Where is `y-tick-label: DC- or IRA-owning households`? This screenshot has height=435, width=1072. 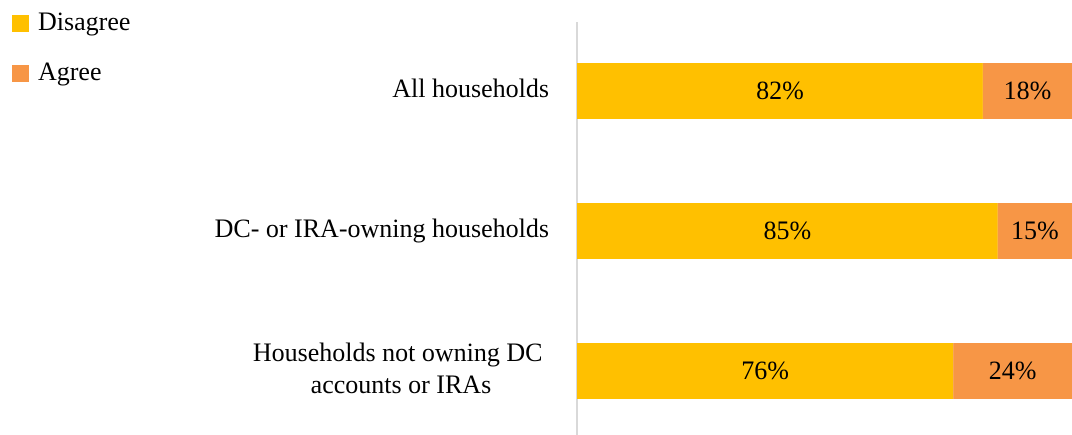 y-tick-label: DC- or IRA-owning households is located at coordinates (382, 228).